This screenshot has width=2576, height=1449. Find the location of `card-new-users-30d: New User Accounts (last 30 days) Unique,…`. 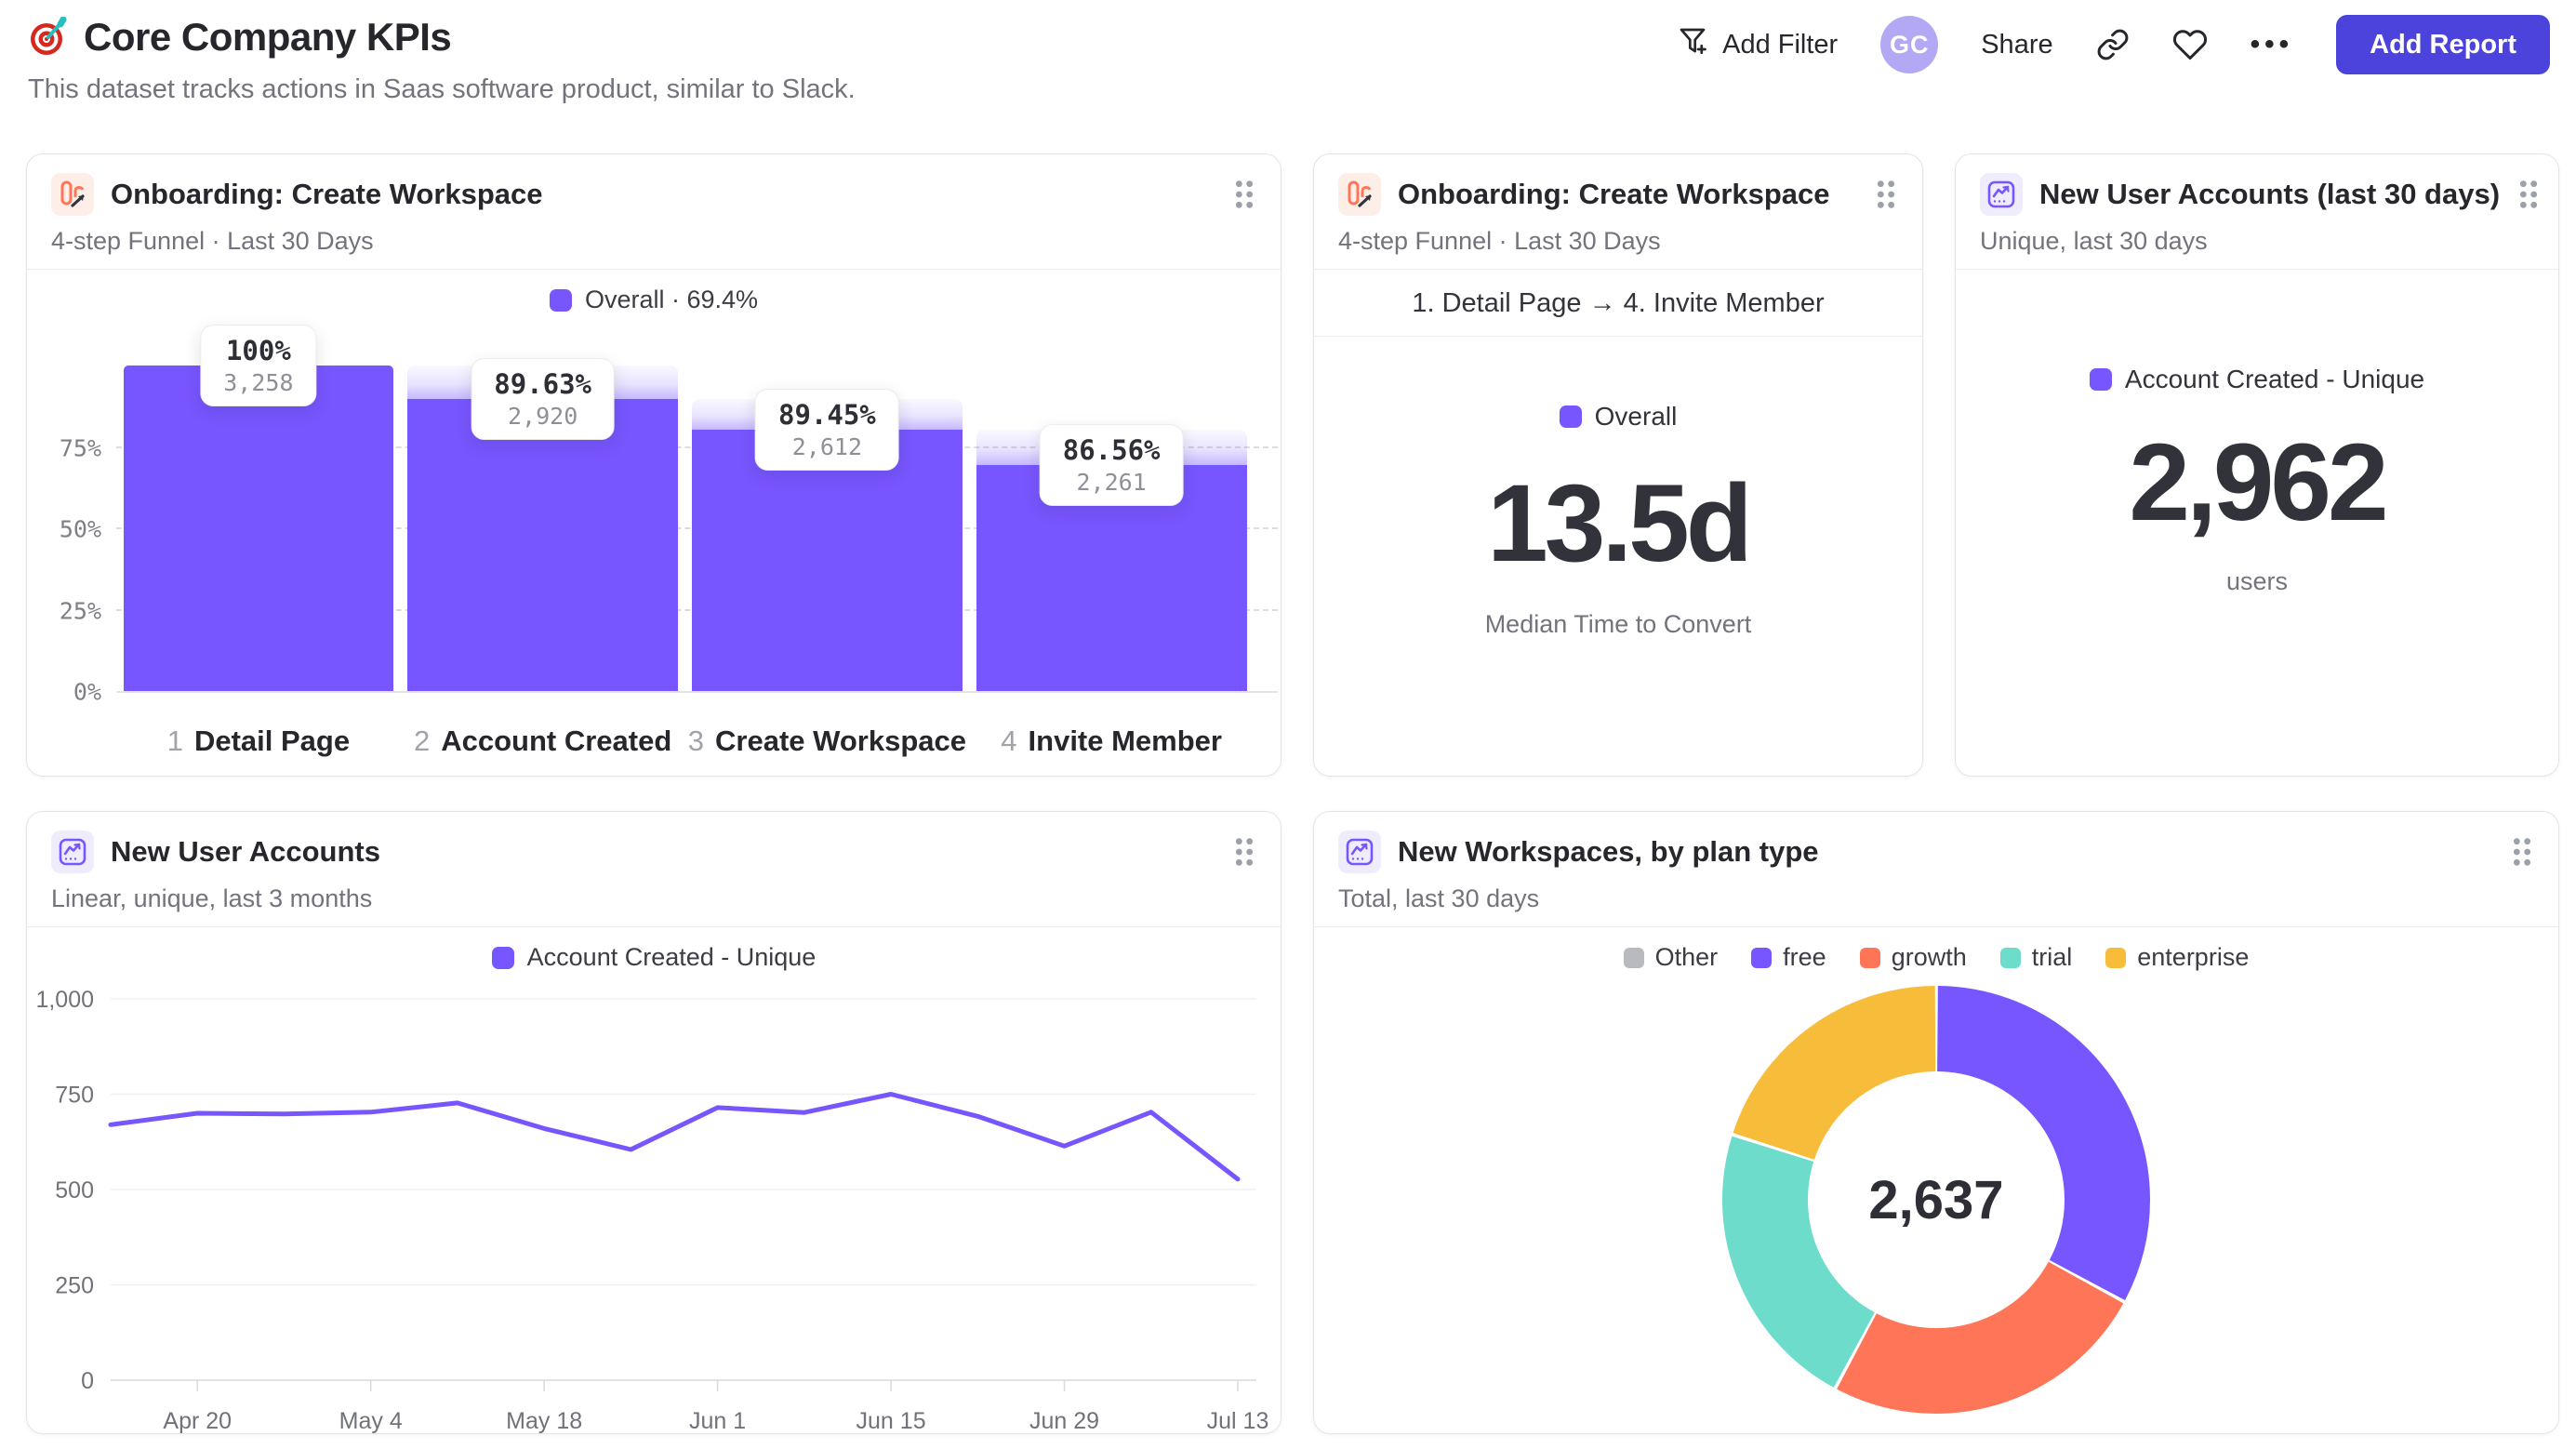

card-new-users-30d: New User Accounts (last 30 days) Unique,… is located at coordinates (2257, 465).